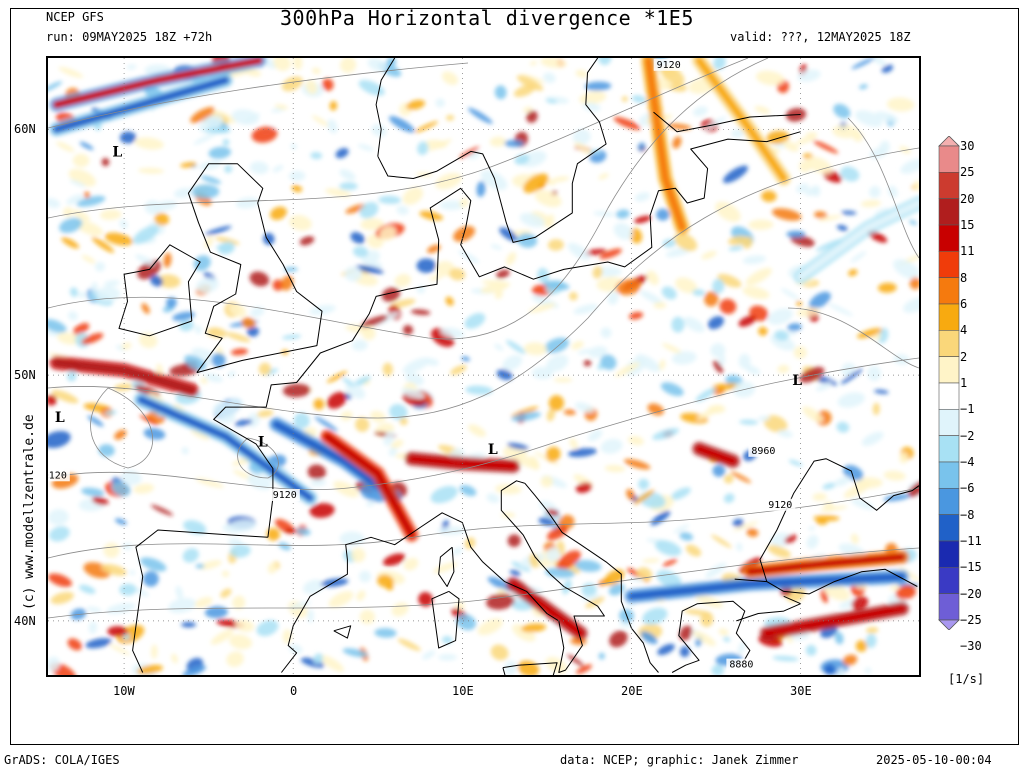 The height and width of the screenshot is (768, 1024). I want to click on valid-info: valid: ???, 12MAY2025 18Z, so click(820, 37).